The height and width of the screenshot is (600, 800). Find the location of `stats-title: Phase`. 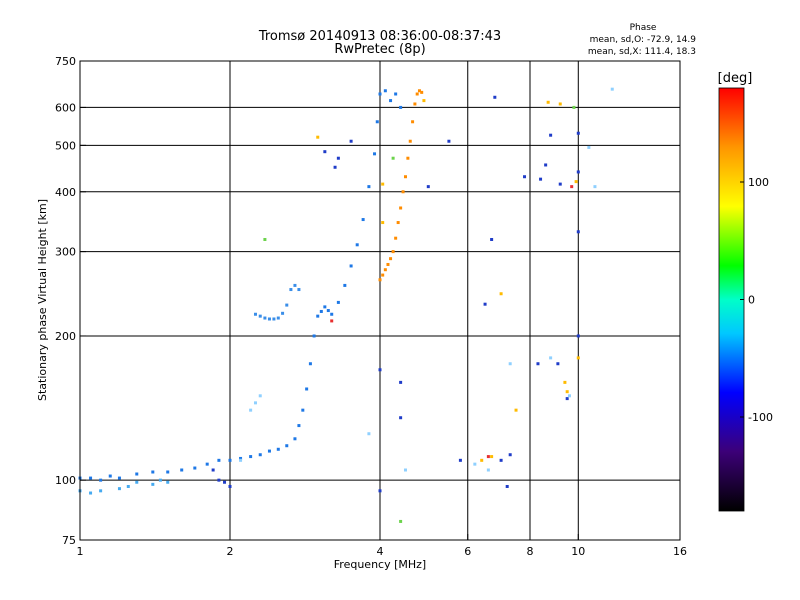

stats-title: Phase is located at coordinates (643, 28).